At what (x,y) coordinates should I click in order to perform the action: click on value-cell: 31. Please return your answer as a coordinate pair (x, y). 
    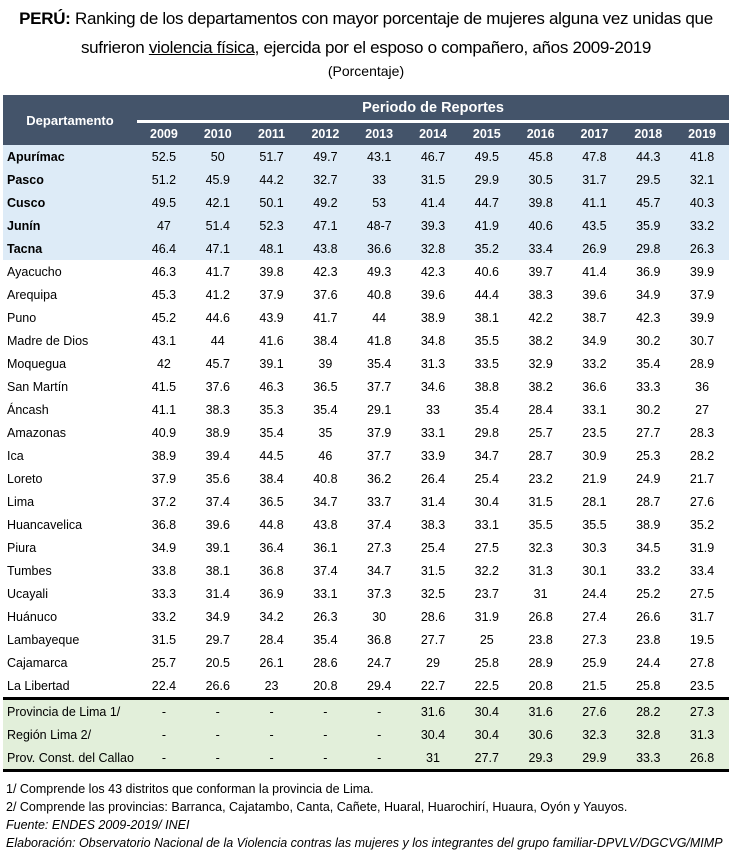
    Looking at the image, I should click on (541, 593).